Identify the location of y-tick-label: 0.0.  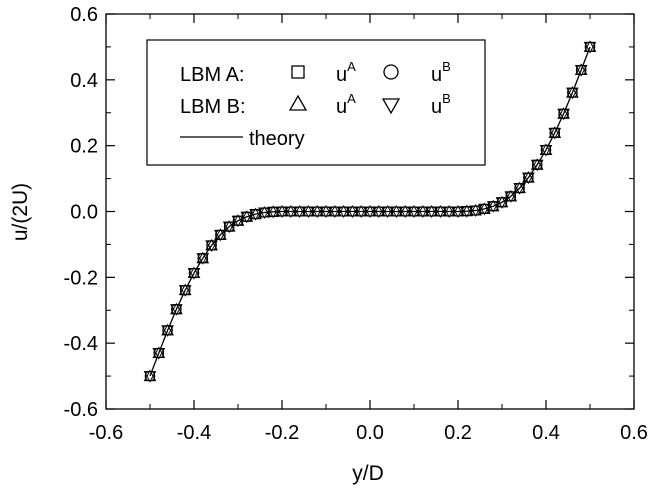
(84, 213).